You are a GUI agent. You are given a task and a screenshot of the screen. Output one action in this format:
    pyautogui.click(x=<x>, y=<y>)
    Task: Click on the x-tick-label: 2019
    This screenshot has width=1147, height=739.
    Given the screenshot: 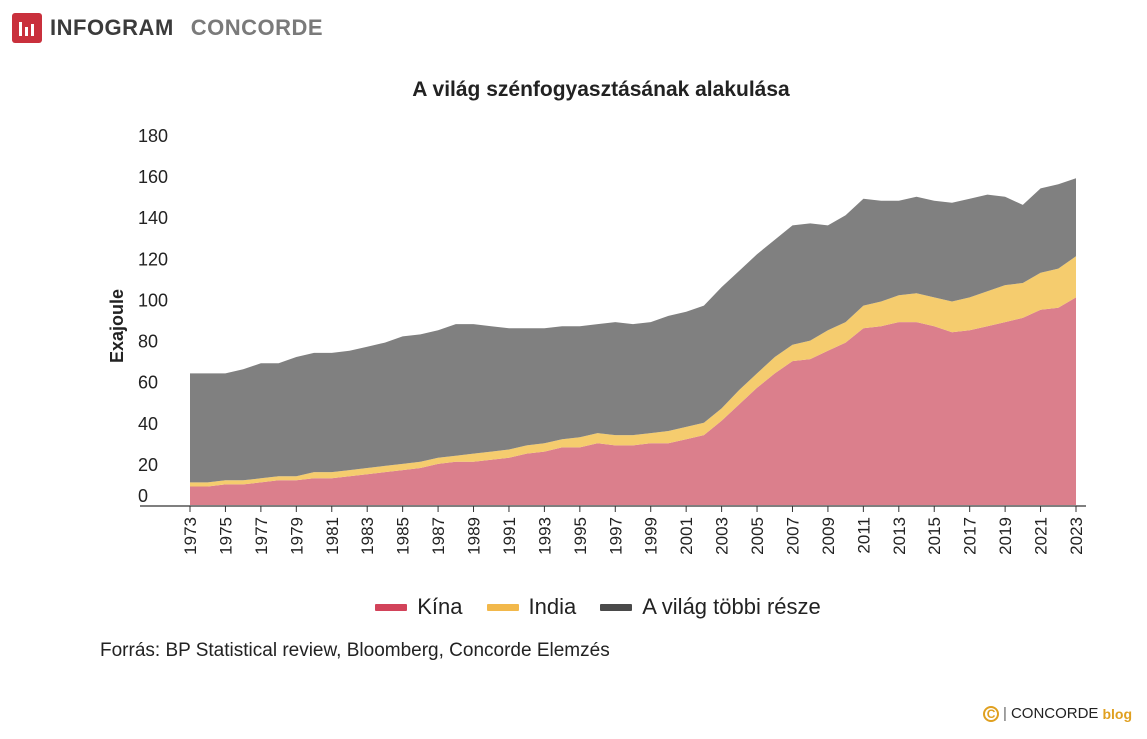 What is the action you would take?
    pyautogui.click(x=1005, y=536)
    